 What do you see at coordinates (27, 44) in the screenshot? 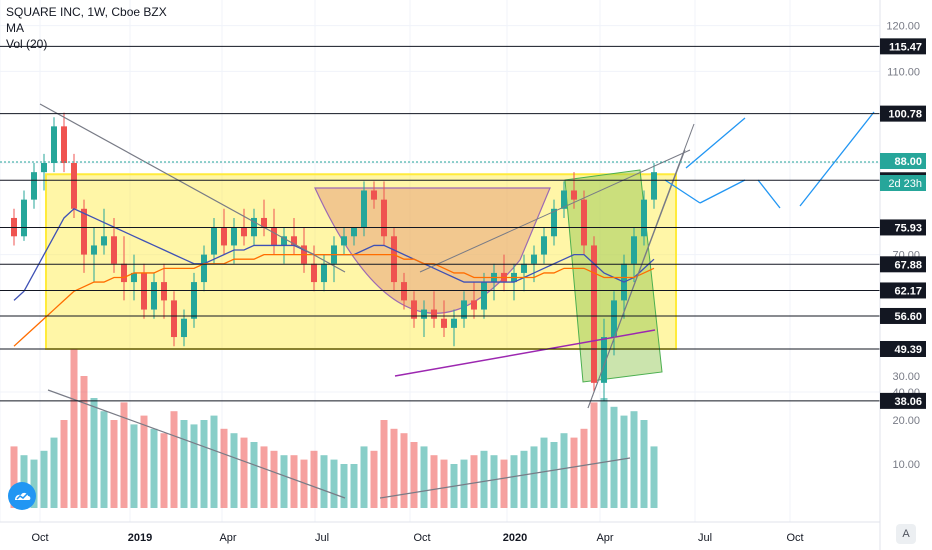
I see `indicator-volume: Vol (20)` at bounding box center [27, 44].